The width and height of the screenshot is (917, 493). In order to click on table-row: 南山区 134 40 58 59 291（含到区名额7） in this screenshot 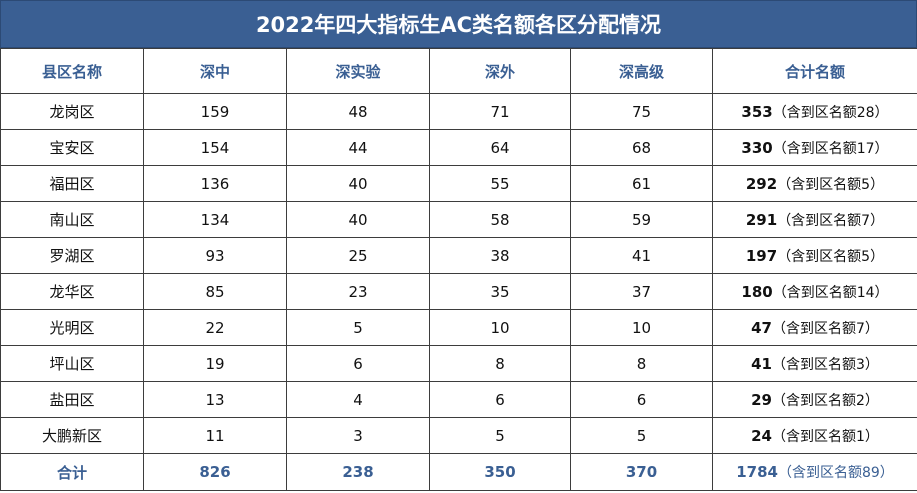, I will do `click(458, 219)`.